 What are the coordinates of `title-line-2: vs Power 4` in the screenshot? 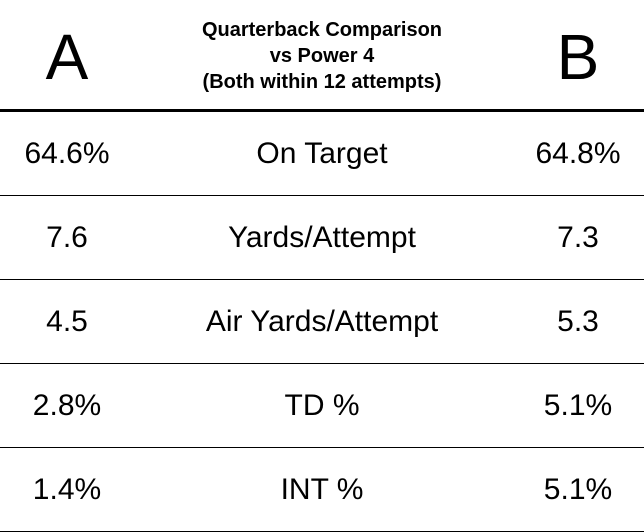 It's located at (322, 56).